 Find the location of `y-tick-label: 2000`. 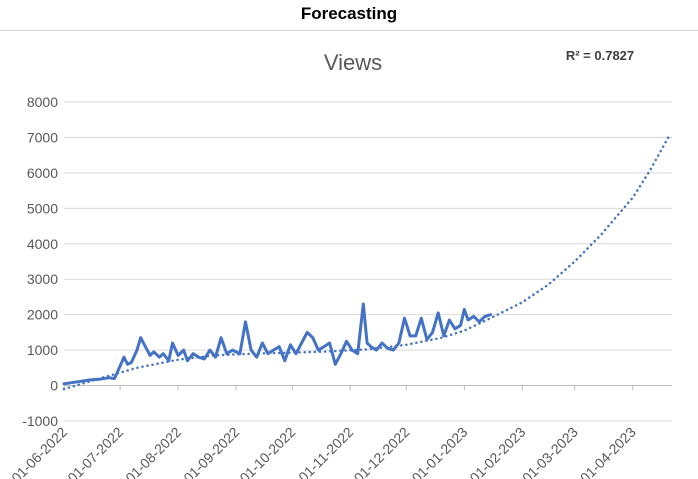

y-tick-label: 2000 is located at coordinates (42, 315).